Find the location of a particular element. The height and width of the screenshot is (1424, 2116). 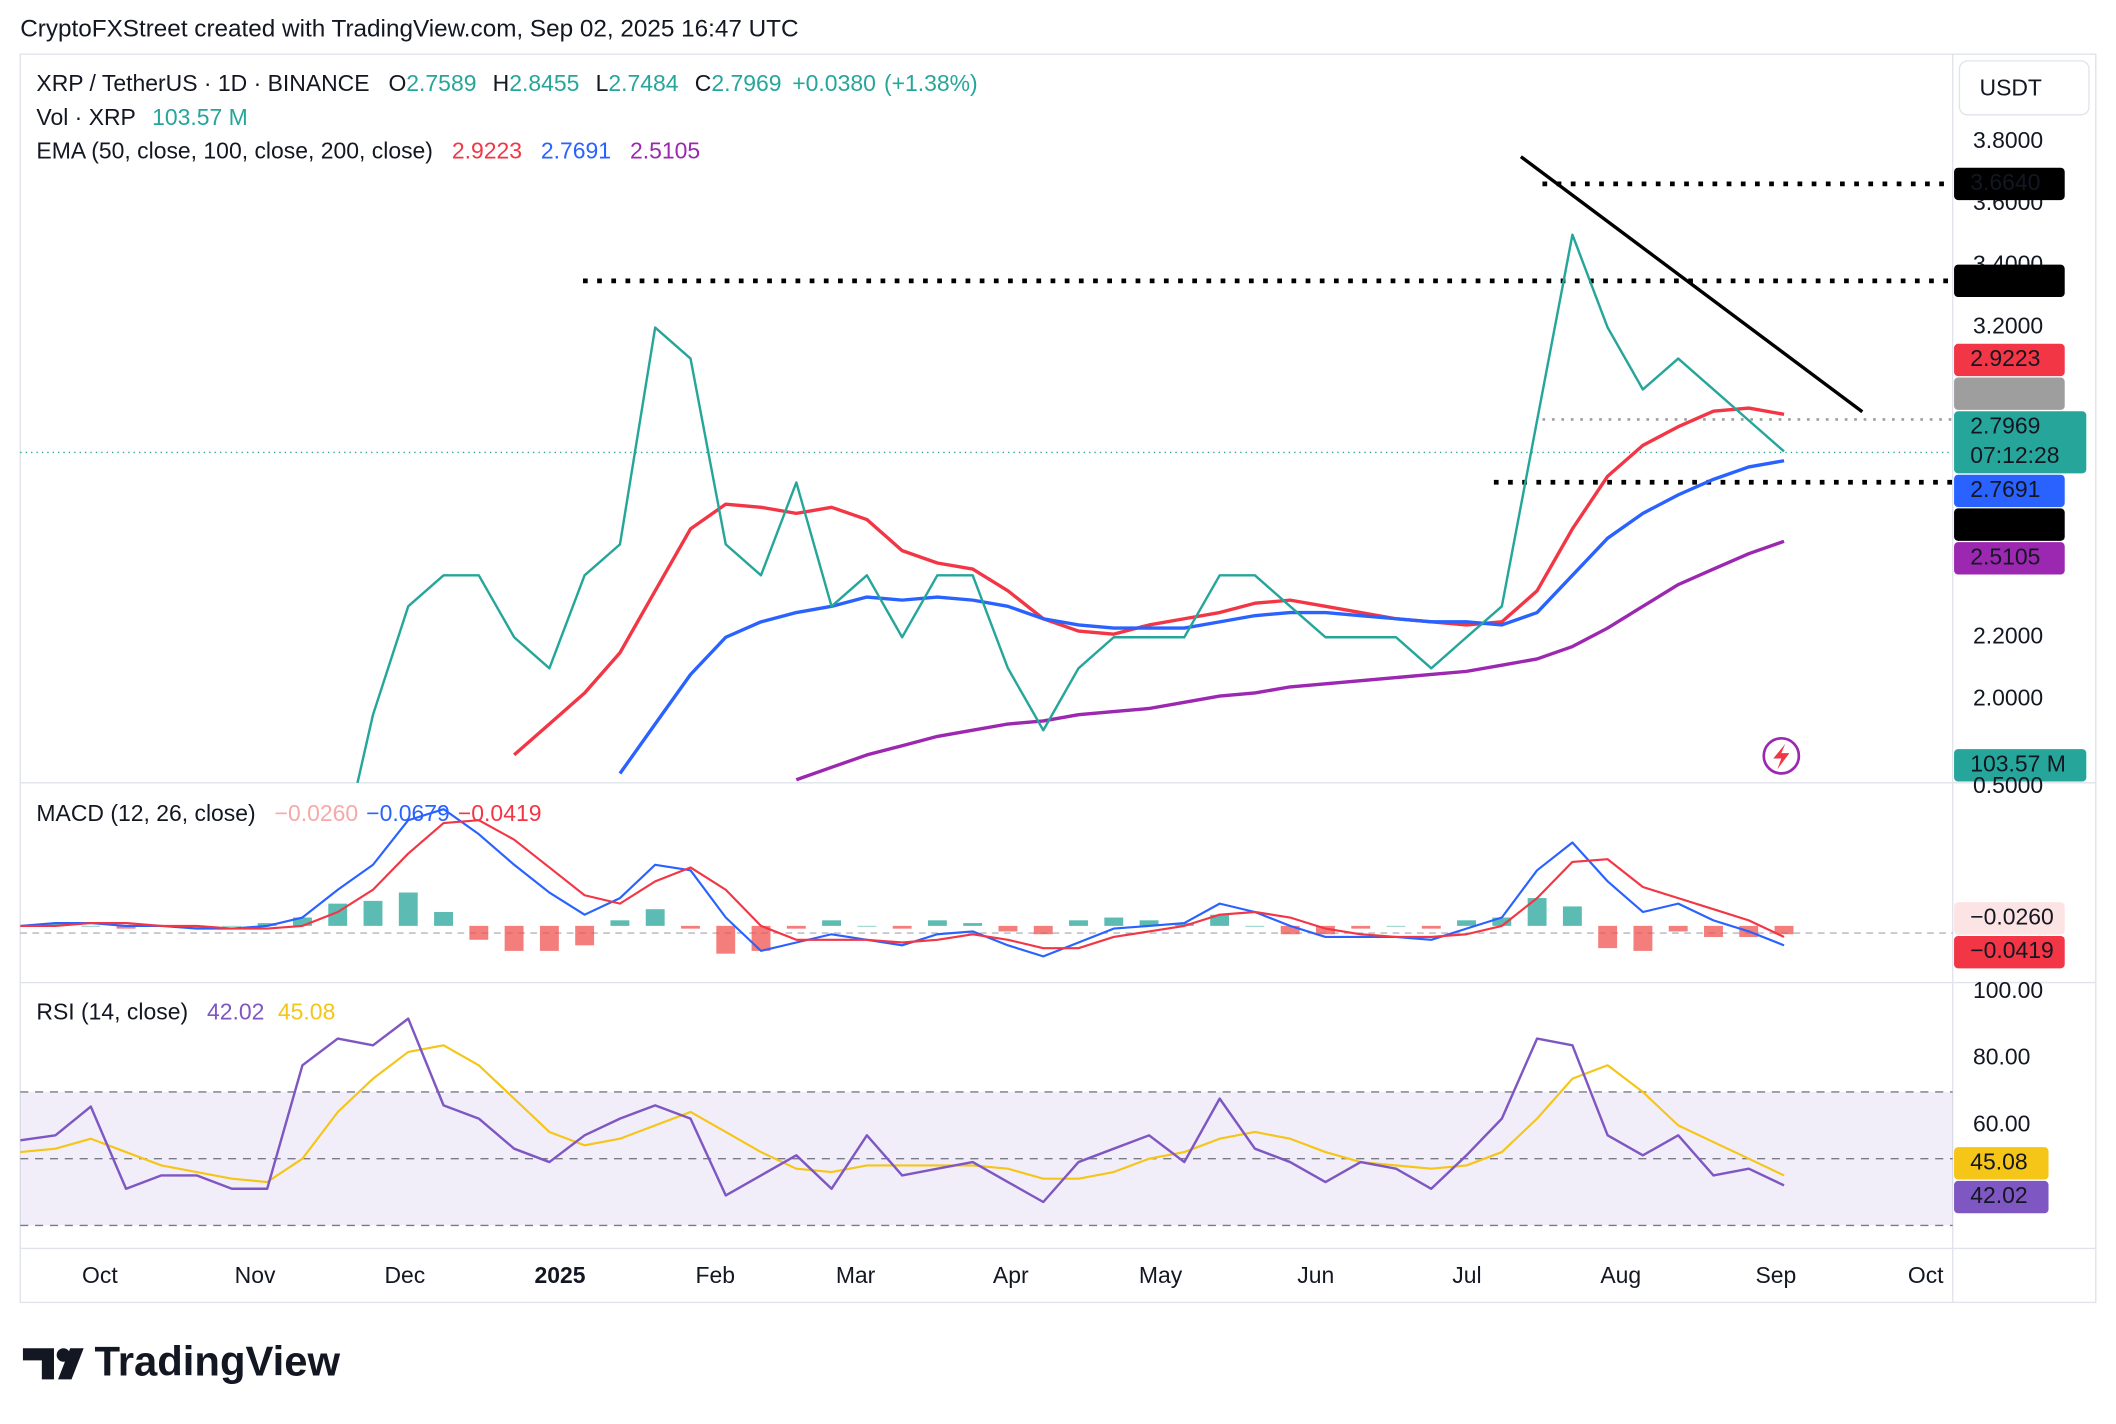

price-label: 45.08 is located at coordinates (1998, 1161).